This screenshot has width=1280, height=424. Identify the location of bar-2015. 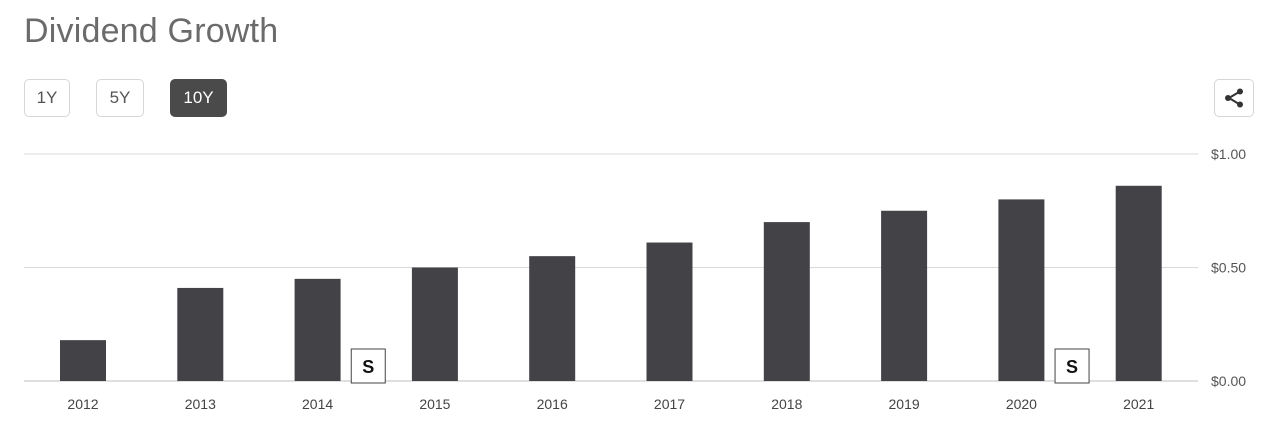
(434, 324).